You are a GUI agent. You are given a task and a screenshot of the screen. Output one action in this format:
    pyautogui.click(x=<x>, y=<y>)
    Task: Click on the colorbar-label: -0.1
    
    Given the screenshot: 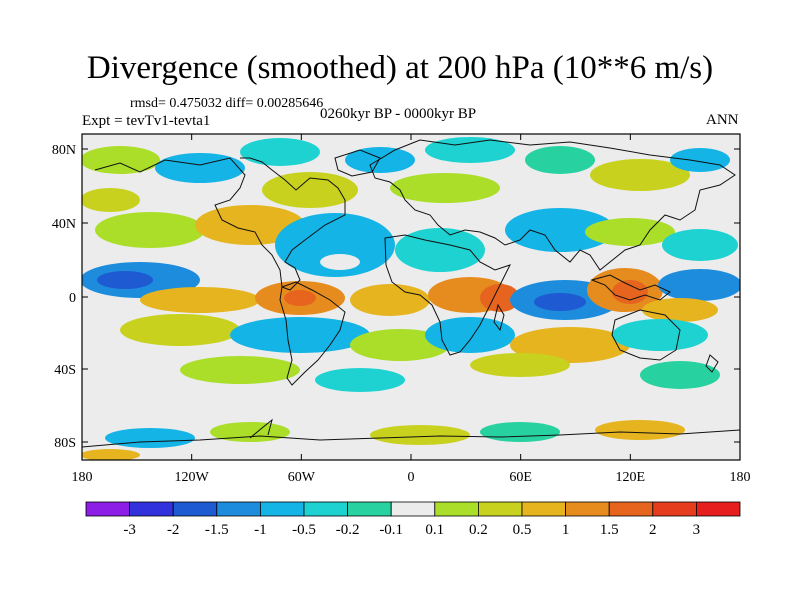 What is the action you would take?
    pyautogui.click(x=391, y=530)
    